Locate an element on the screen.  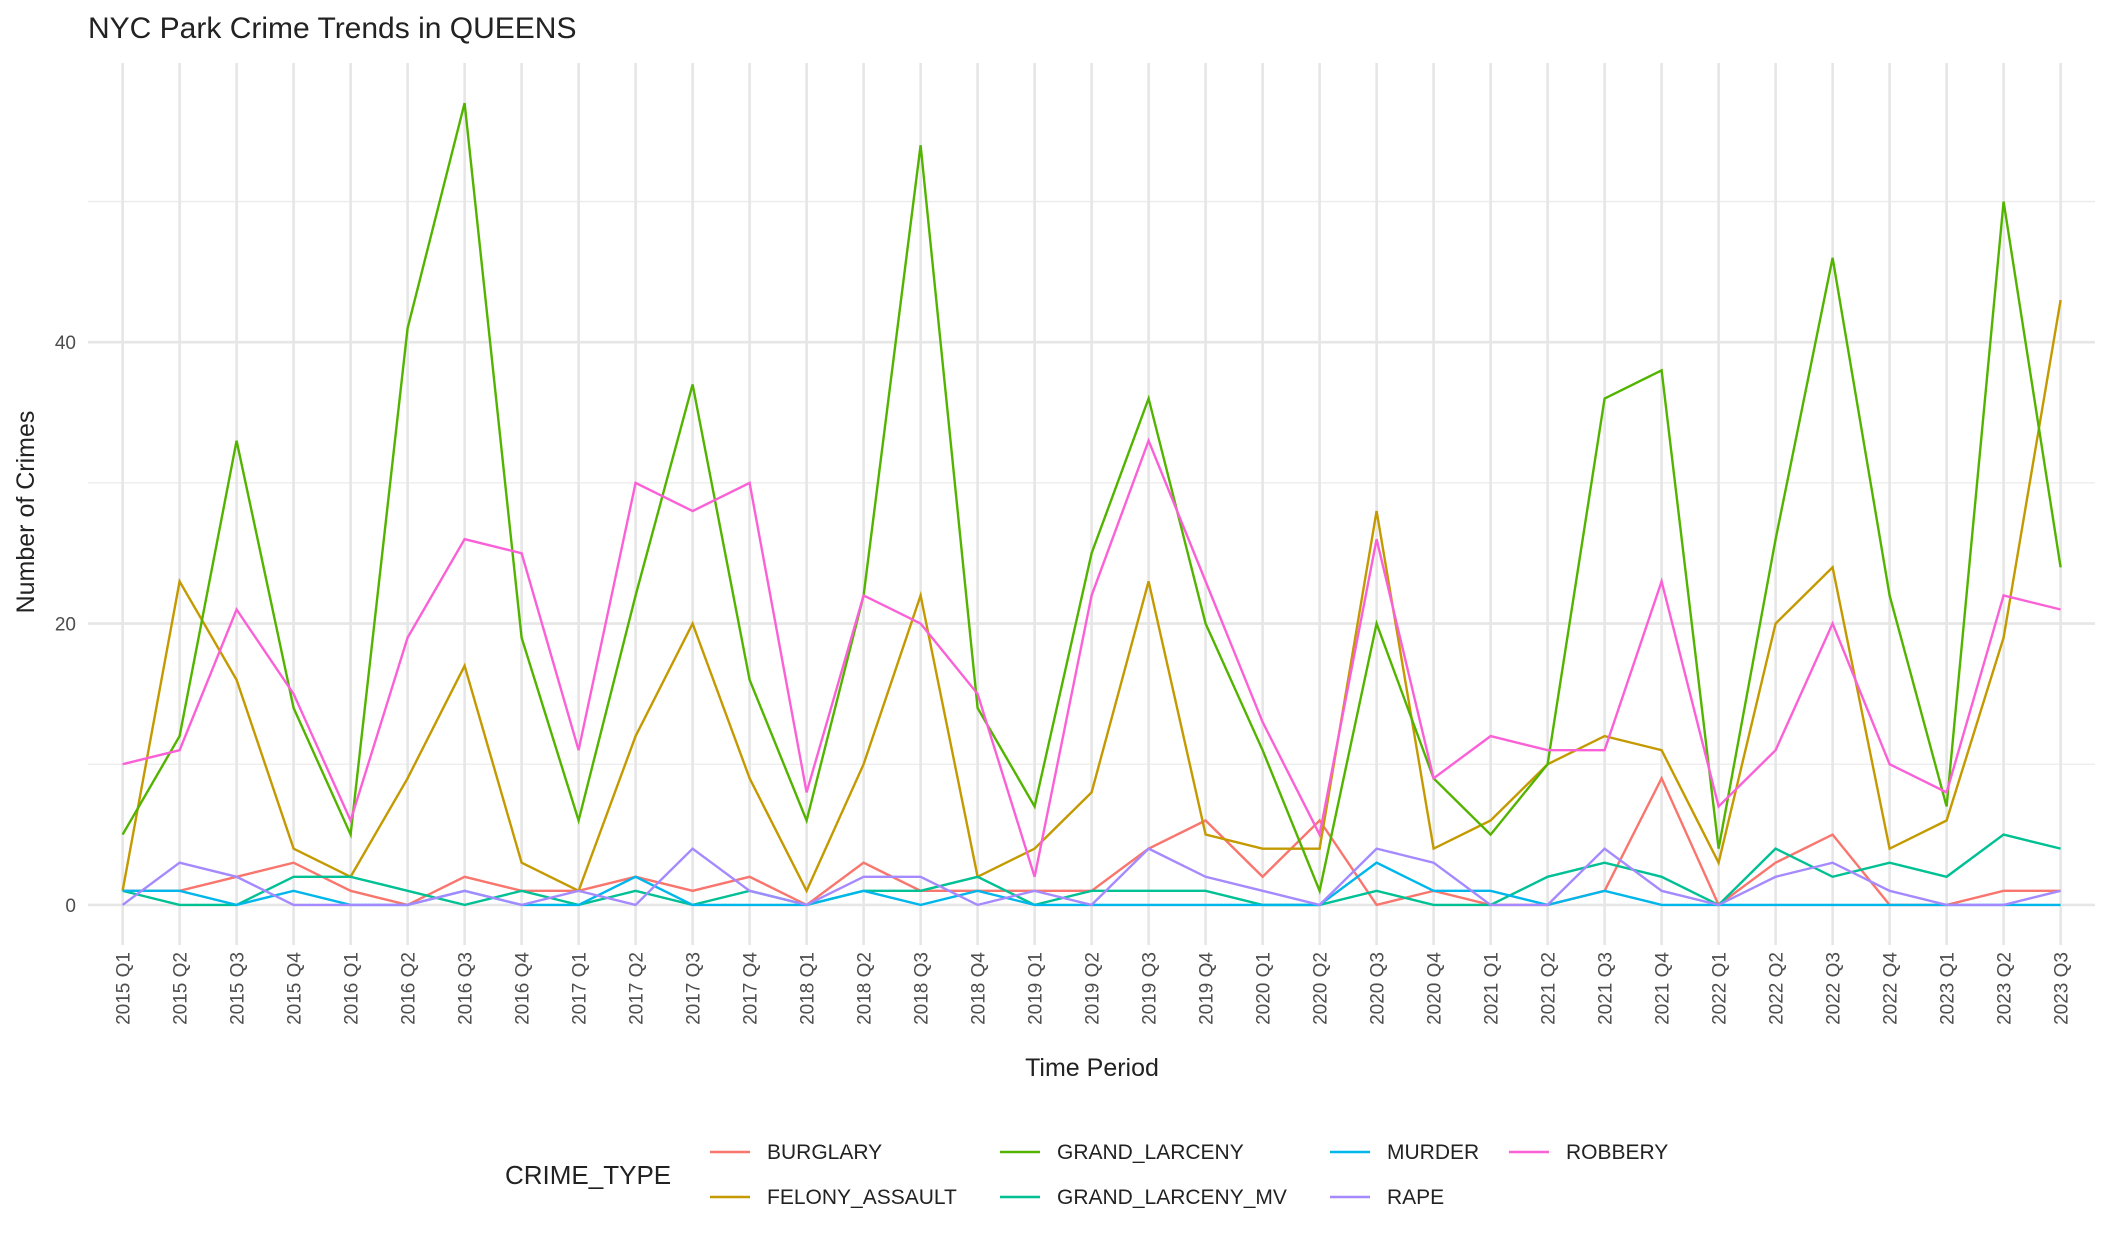
x-tick-label: 2023 Q3 is located at coordinates (2062, 988).